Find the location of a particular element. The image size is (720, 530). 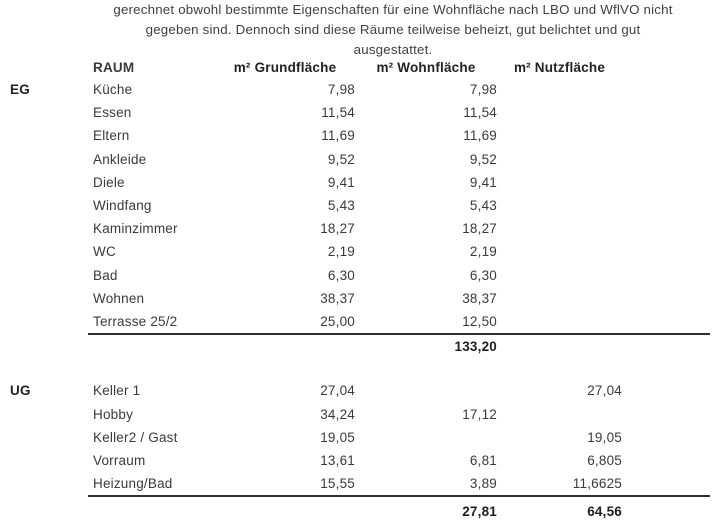

table-row: Wohnen 38,37 38,37 is located at coordinates (360, 298).